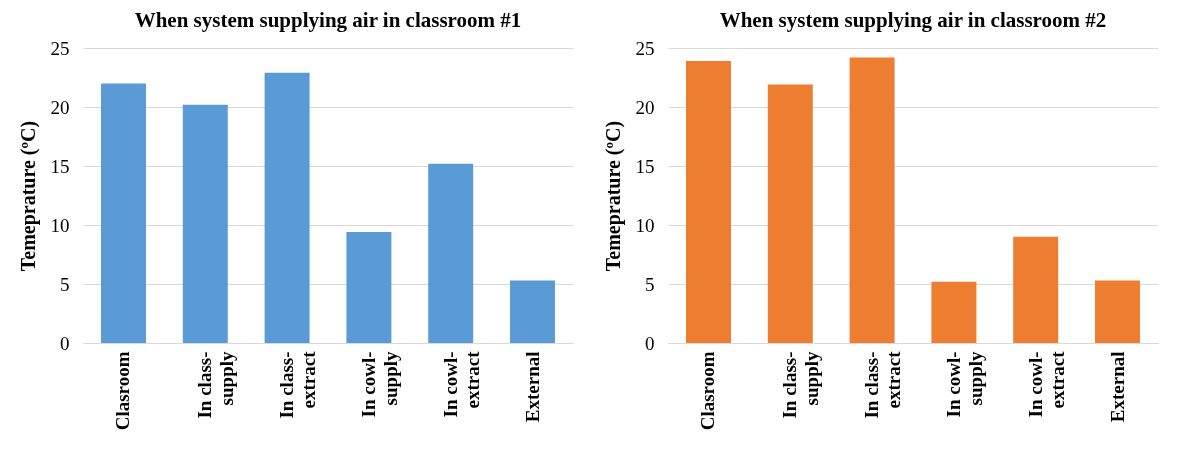 This screenshot has height=468, width=1201. Describe the element at coordinates (913, 20) in the screenshot. I see `chart-title: When system supplying air in classroom #2` at that location.